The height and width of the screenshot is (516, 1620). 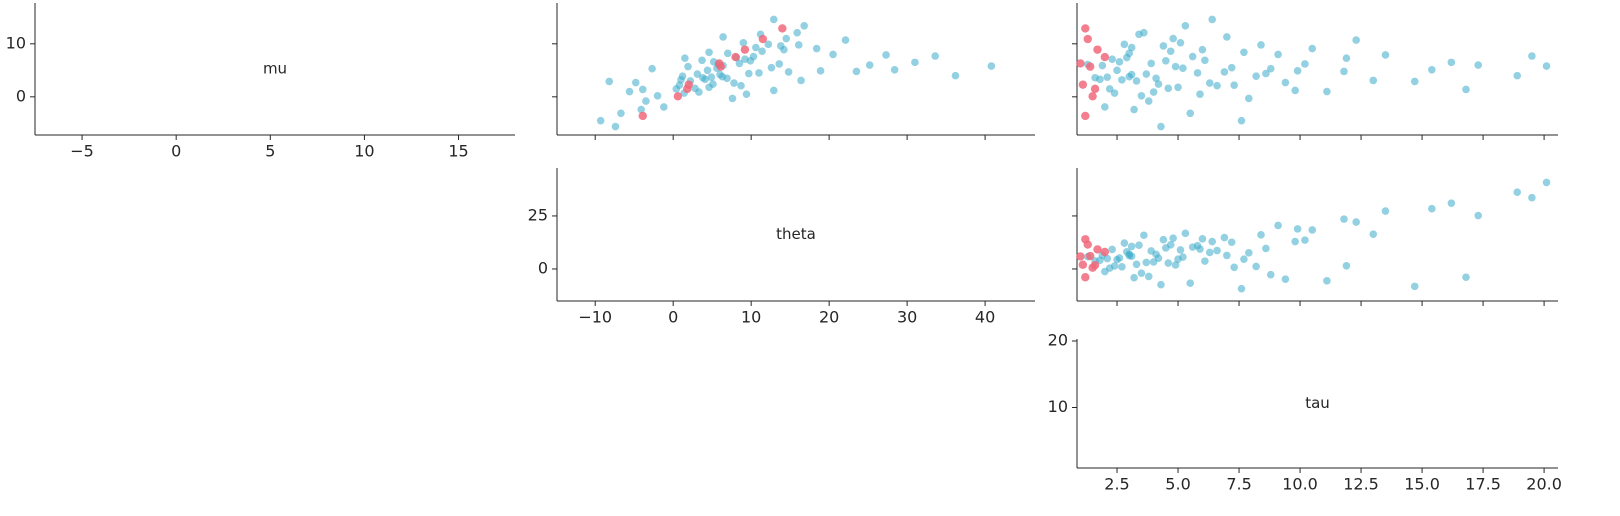 I want to click on x-tick-label: 0, so click(x=673, y=317).